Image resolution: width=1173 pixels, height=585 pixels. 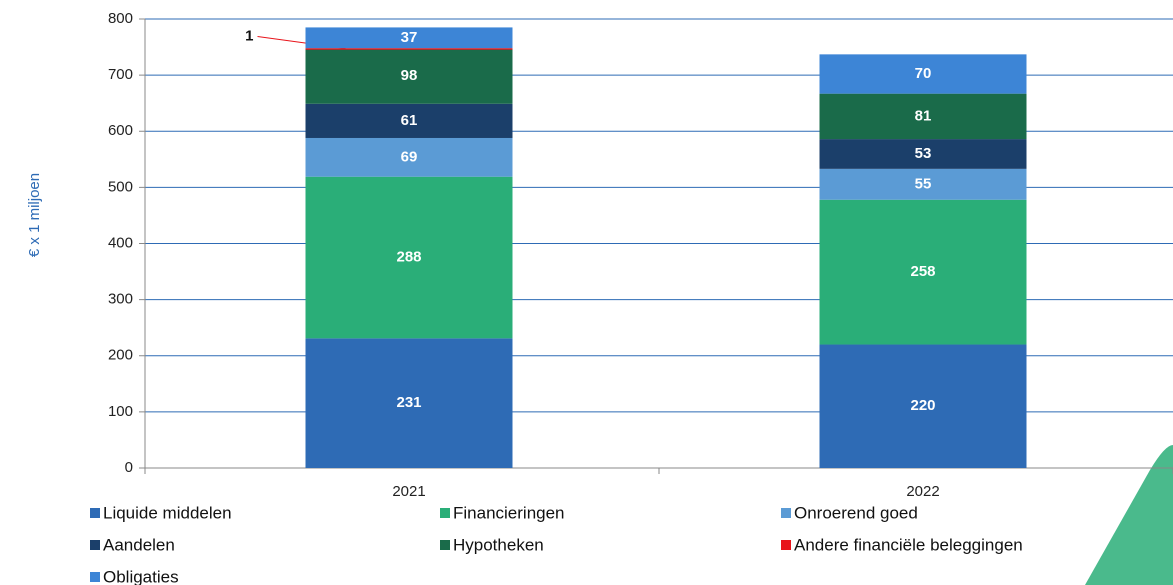 What do you see at coordinates (120, 74) in the screenshot?
I see `y-tick-label: 700` at bounding box center [120, 74].